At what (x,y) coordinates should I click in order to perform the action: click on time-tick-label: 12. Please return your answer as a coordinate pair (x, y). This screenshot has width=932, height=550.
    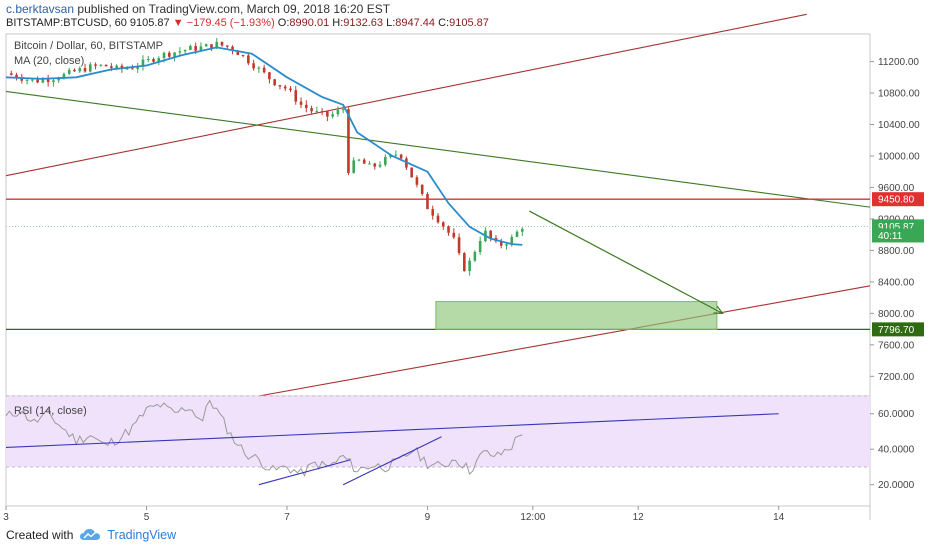
    Looking at the image, I should click on (639, 517).